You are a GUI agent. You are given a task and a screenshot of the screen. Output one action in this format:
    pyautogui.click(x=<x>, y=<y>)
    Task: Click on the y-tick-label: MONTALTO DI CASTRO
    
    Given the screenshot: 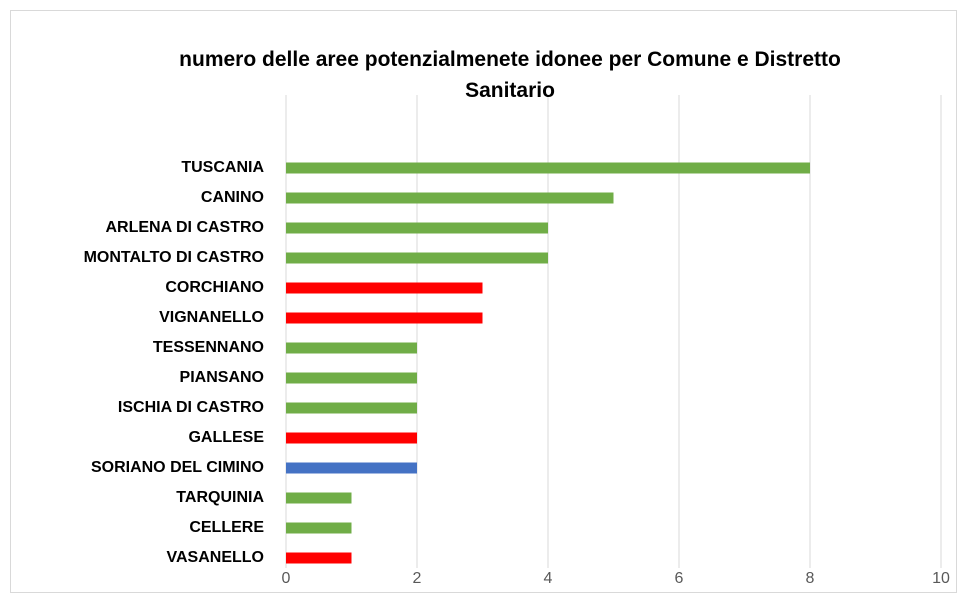 What is the action you would take?
    pyautogui.click(x=174, y=257)
    